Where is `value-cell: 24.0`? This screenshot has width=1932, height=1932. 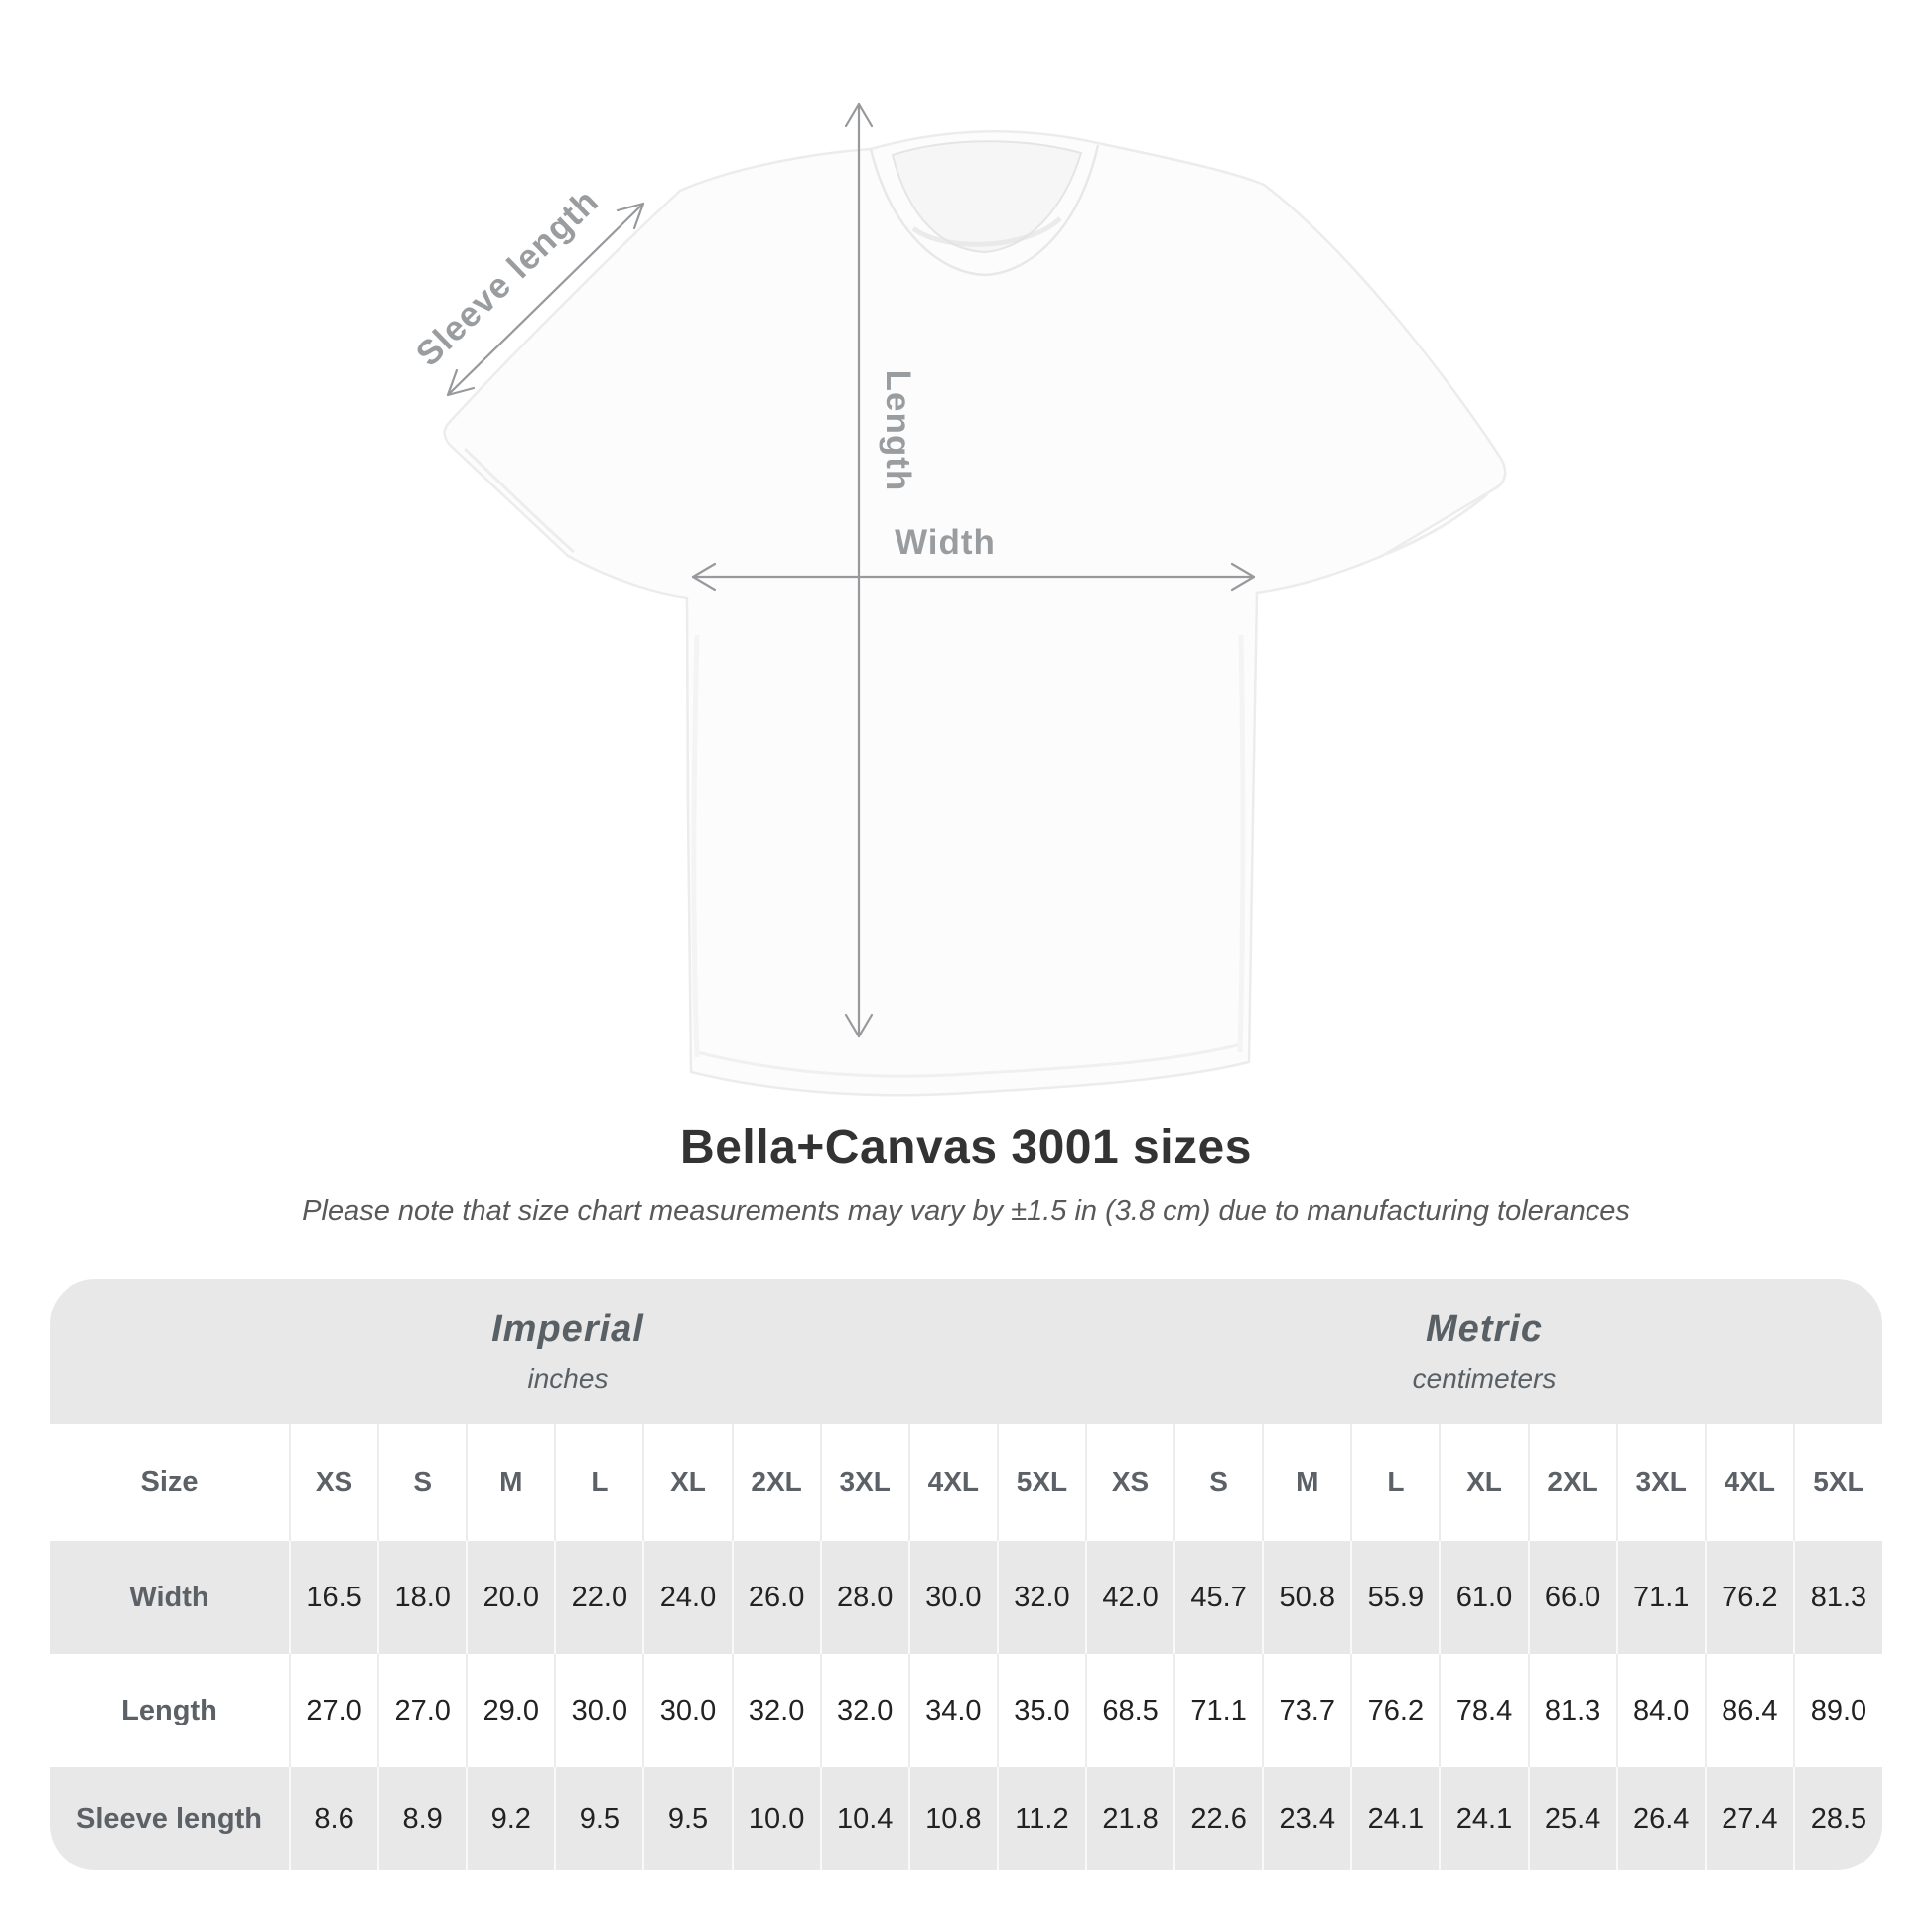 value-cell: 24.0 is located at coordinates (687, 1597).